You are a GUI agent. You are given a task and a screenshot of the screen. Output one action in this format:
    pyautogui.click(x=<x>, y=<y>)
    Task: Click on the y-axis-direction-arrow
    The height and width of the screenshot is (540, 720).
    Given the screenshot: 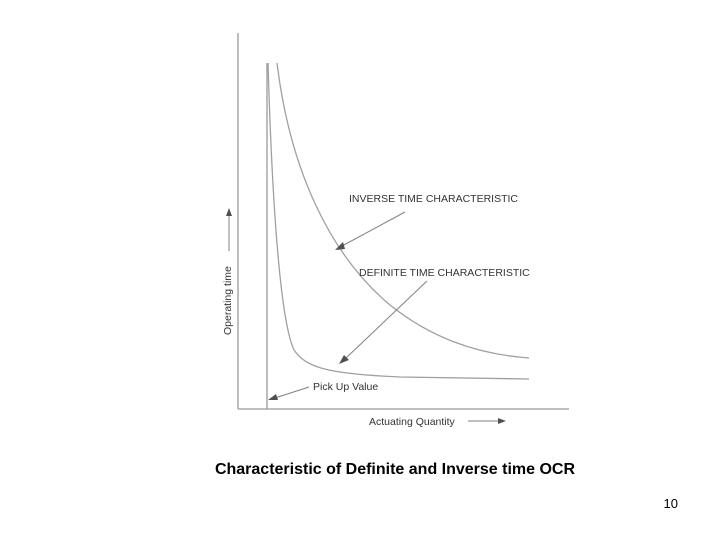 What is the action you would take?
    pyautogui.click(x=229, y=212)
    